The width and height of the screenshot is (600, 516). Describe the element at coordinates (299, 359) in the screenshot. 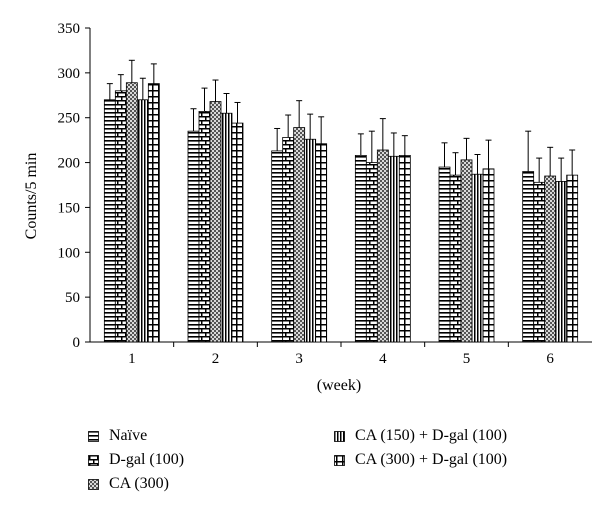

I see `x-tick-label: 3` at that location.